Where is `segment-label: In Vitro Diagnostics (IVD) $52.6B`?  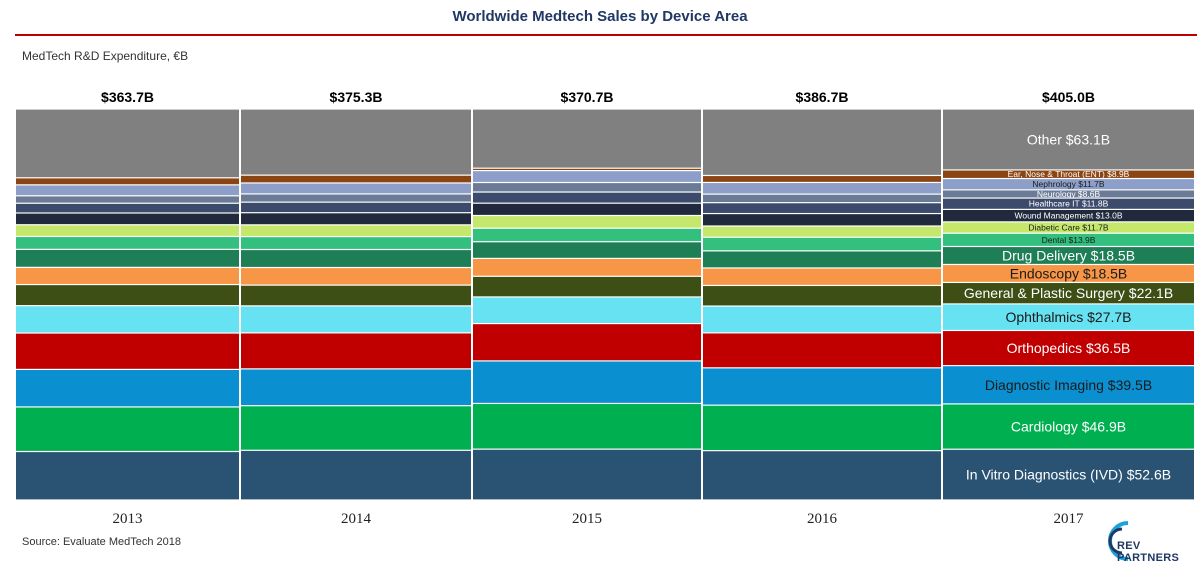 segment-label: In Vitro Diagnostics (IVD) $52.6B is located at coordinates (1068, 475).